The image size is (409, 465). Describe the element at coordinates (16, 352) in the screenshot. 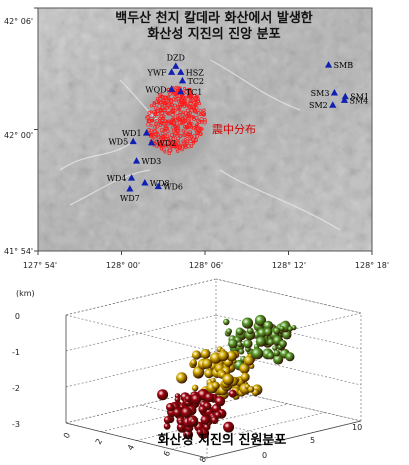

I see `z-tick-label: -1` at that location.